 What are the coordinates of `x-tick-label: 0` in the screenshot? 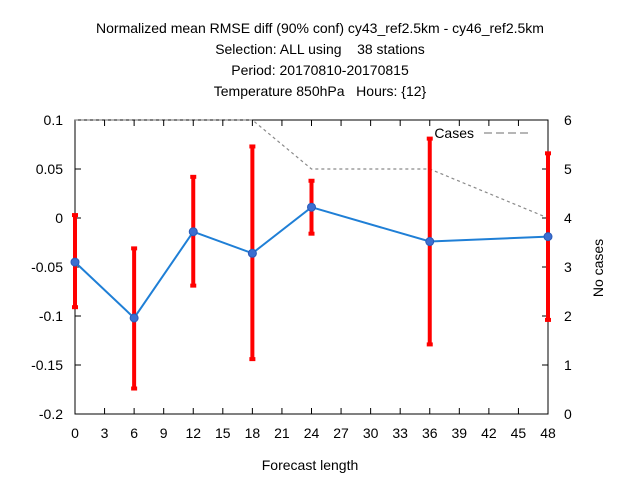 It's located at (75, 433).